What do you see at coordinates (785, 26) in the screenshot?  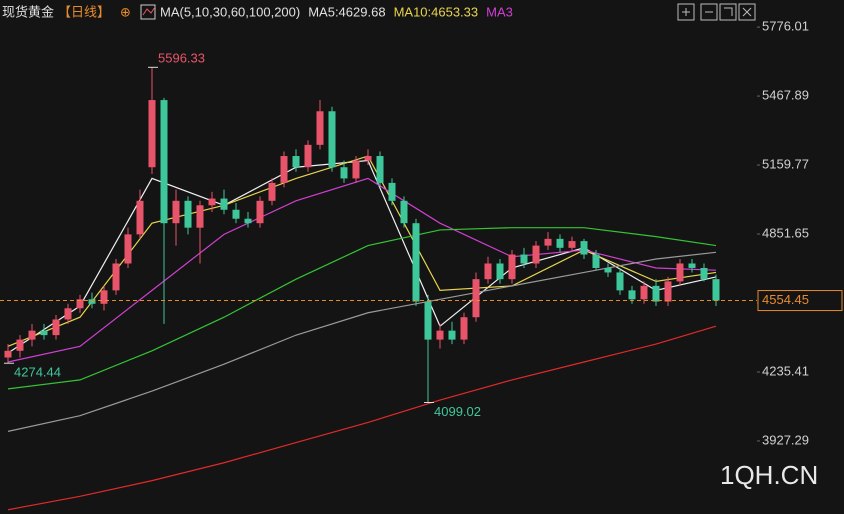 I see `y-tick-label: 5776.01` at bounding box center [785, 26].